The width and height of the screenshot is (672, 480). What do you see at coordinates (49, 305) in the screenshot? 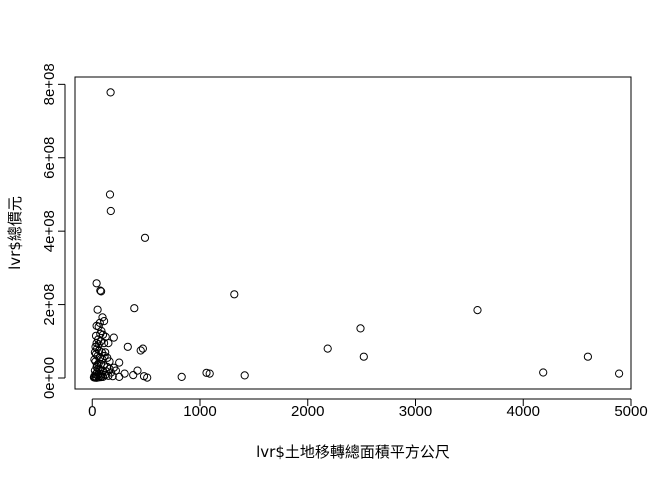
I see `y-tick-label: 2e+08` at bounding box center [49, 305].